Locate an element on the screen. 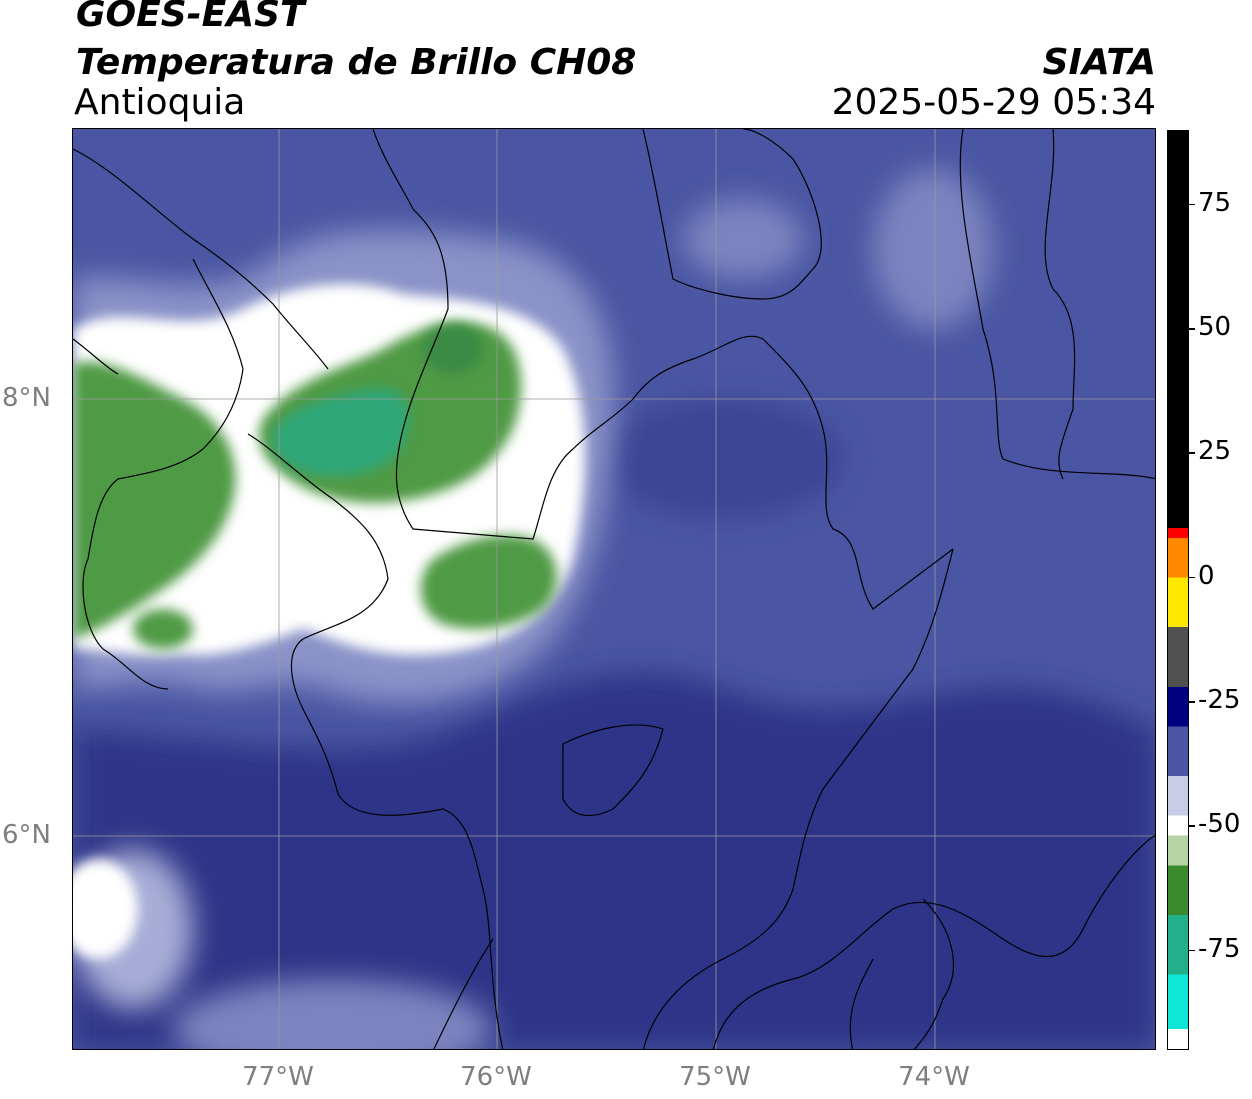 The image size is (1252, 1099). colorbar-tick-label: -50 is located at coordinates (1219, 824).